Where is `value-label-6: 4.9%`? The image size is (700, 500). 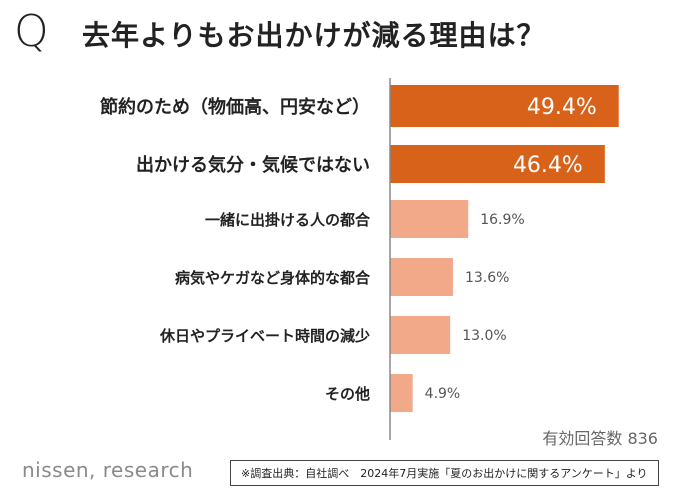
value-label-6: 4.9% is located at coordinates (443, 394).